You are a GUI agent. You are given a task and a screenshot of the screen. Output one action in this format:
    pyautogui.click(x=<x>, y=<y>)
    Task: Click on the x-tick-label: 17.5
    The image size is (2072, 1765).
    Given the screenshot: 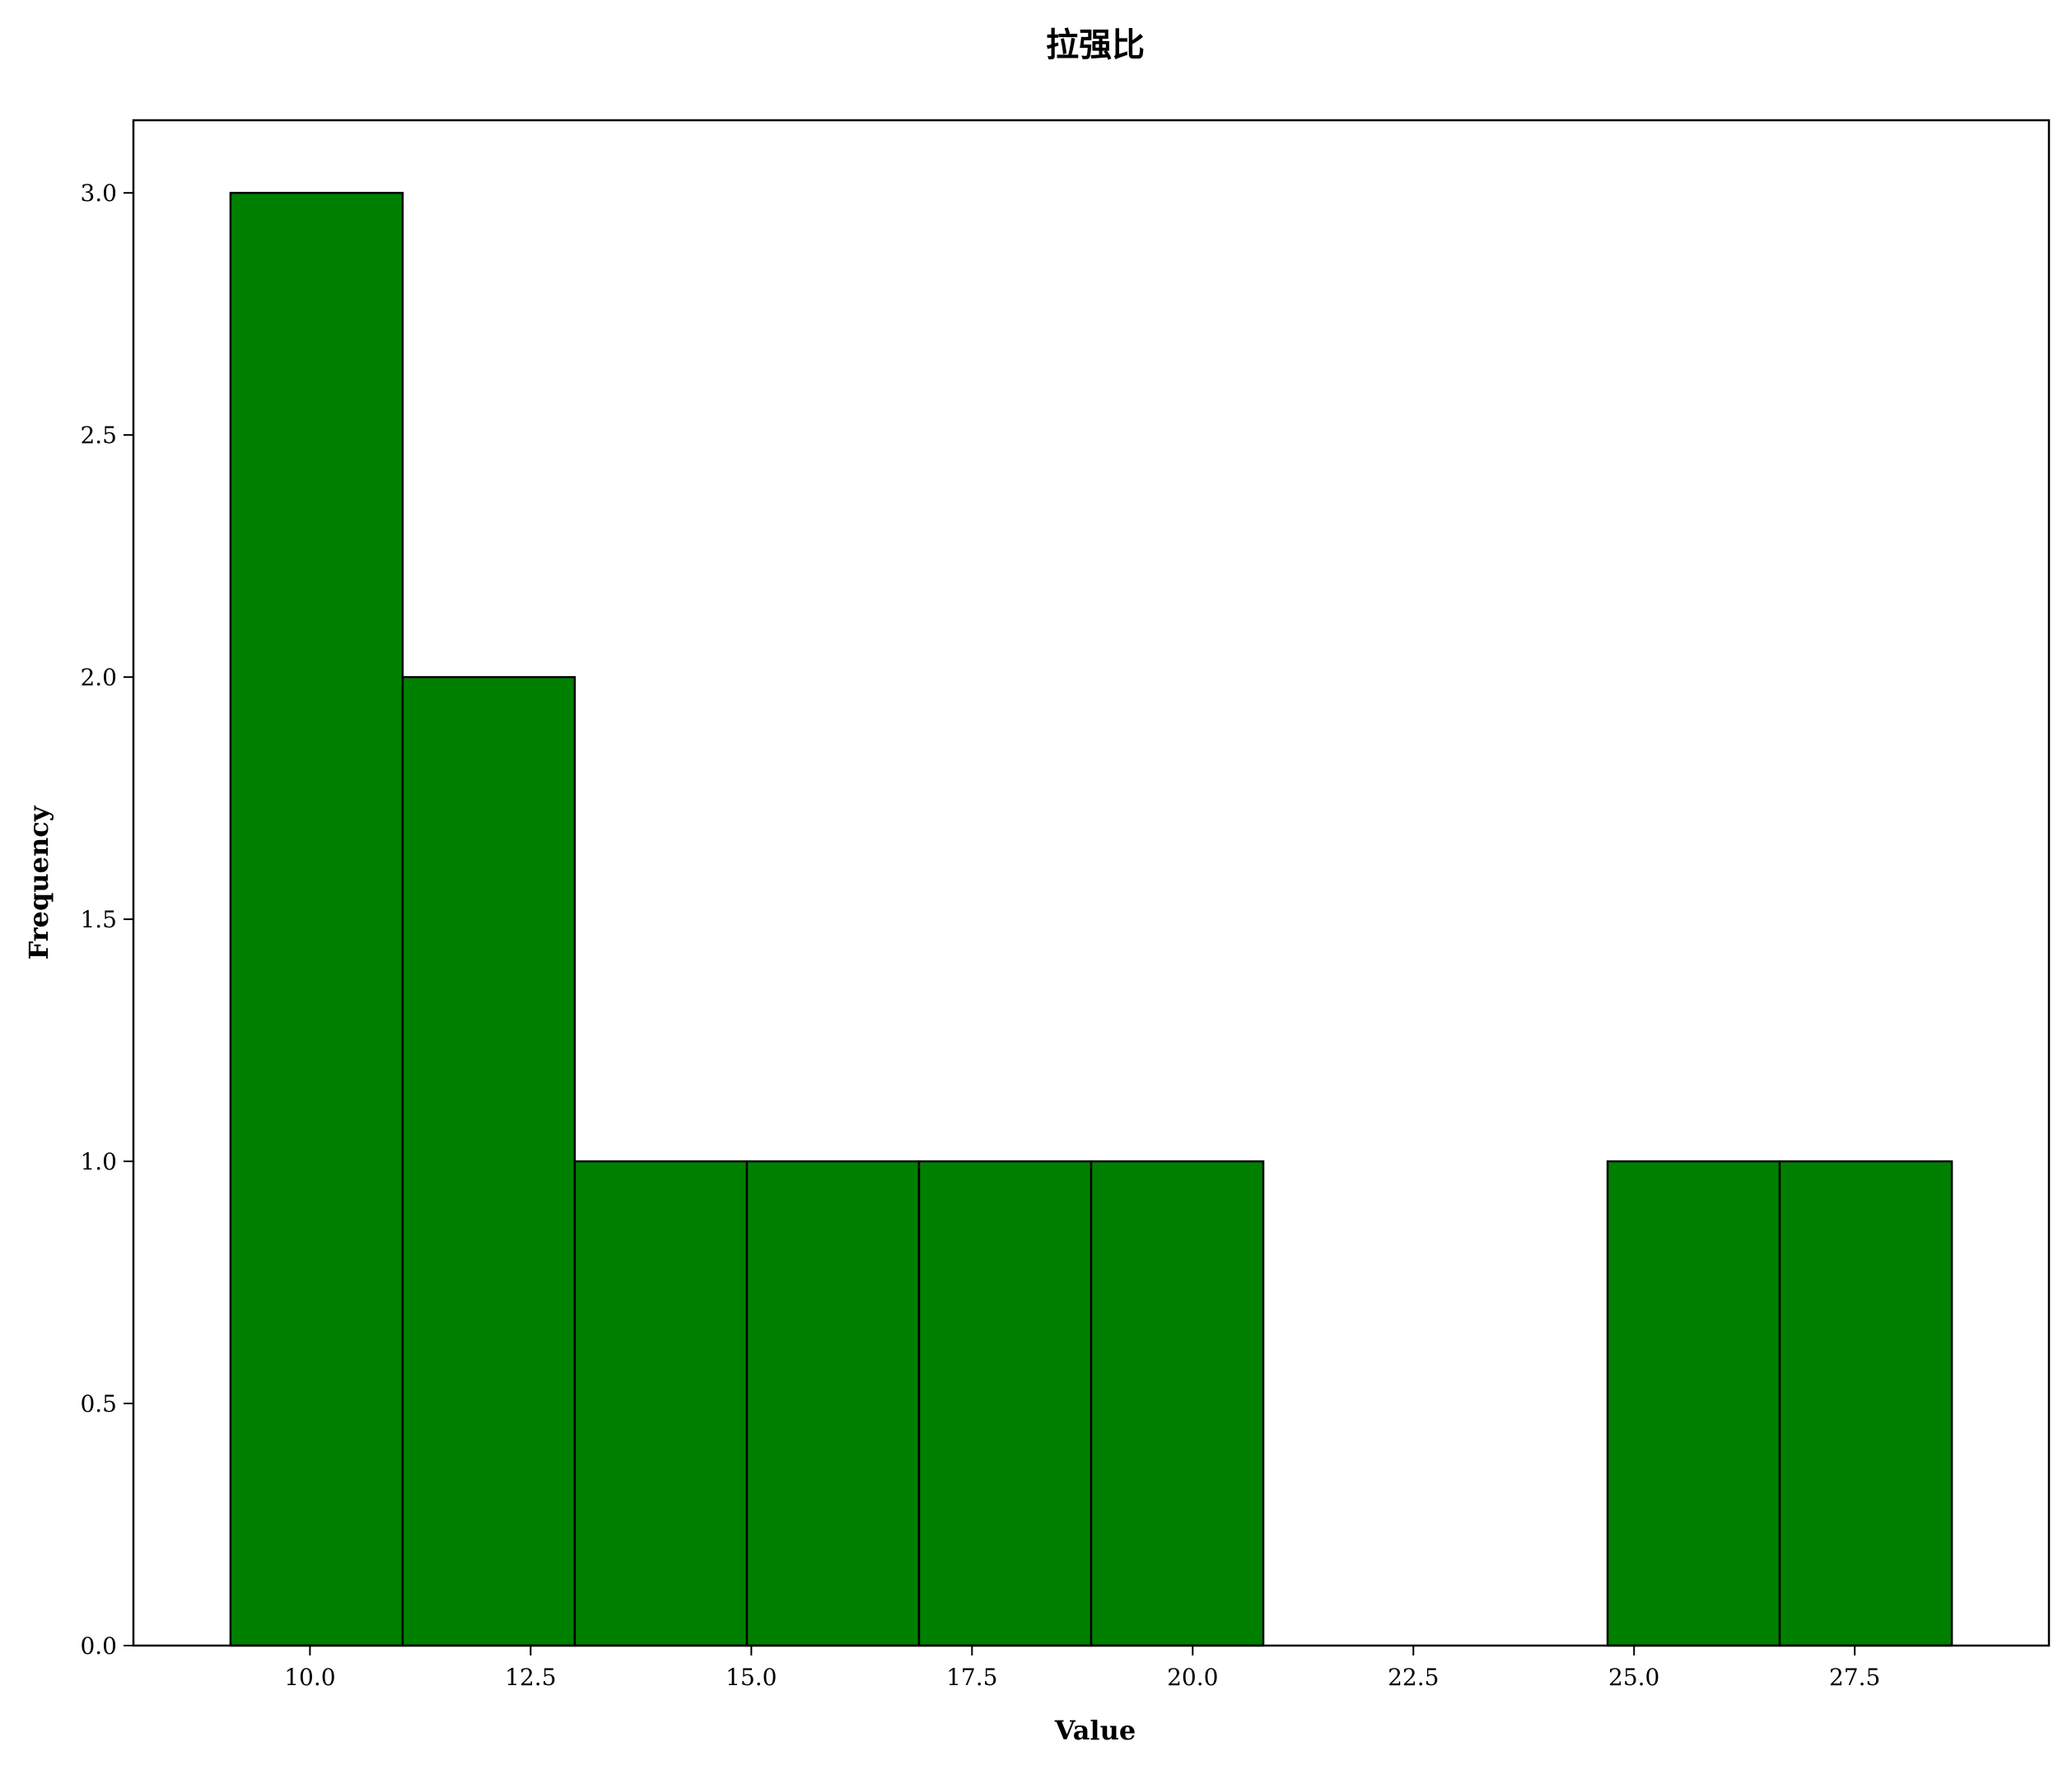 What is the action you would take?
    pyautogui.click(x=971, y=1678)
    